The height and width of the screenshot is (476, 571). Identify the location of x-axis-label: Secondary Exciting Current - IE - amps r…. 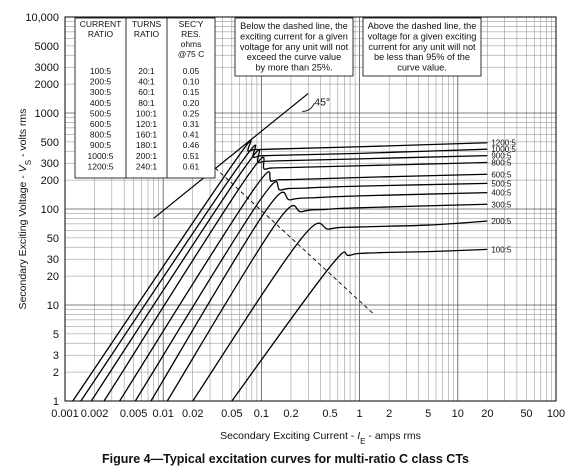
(320, 438).